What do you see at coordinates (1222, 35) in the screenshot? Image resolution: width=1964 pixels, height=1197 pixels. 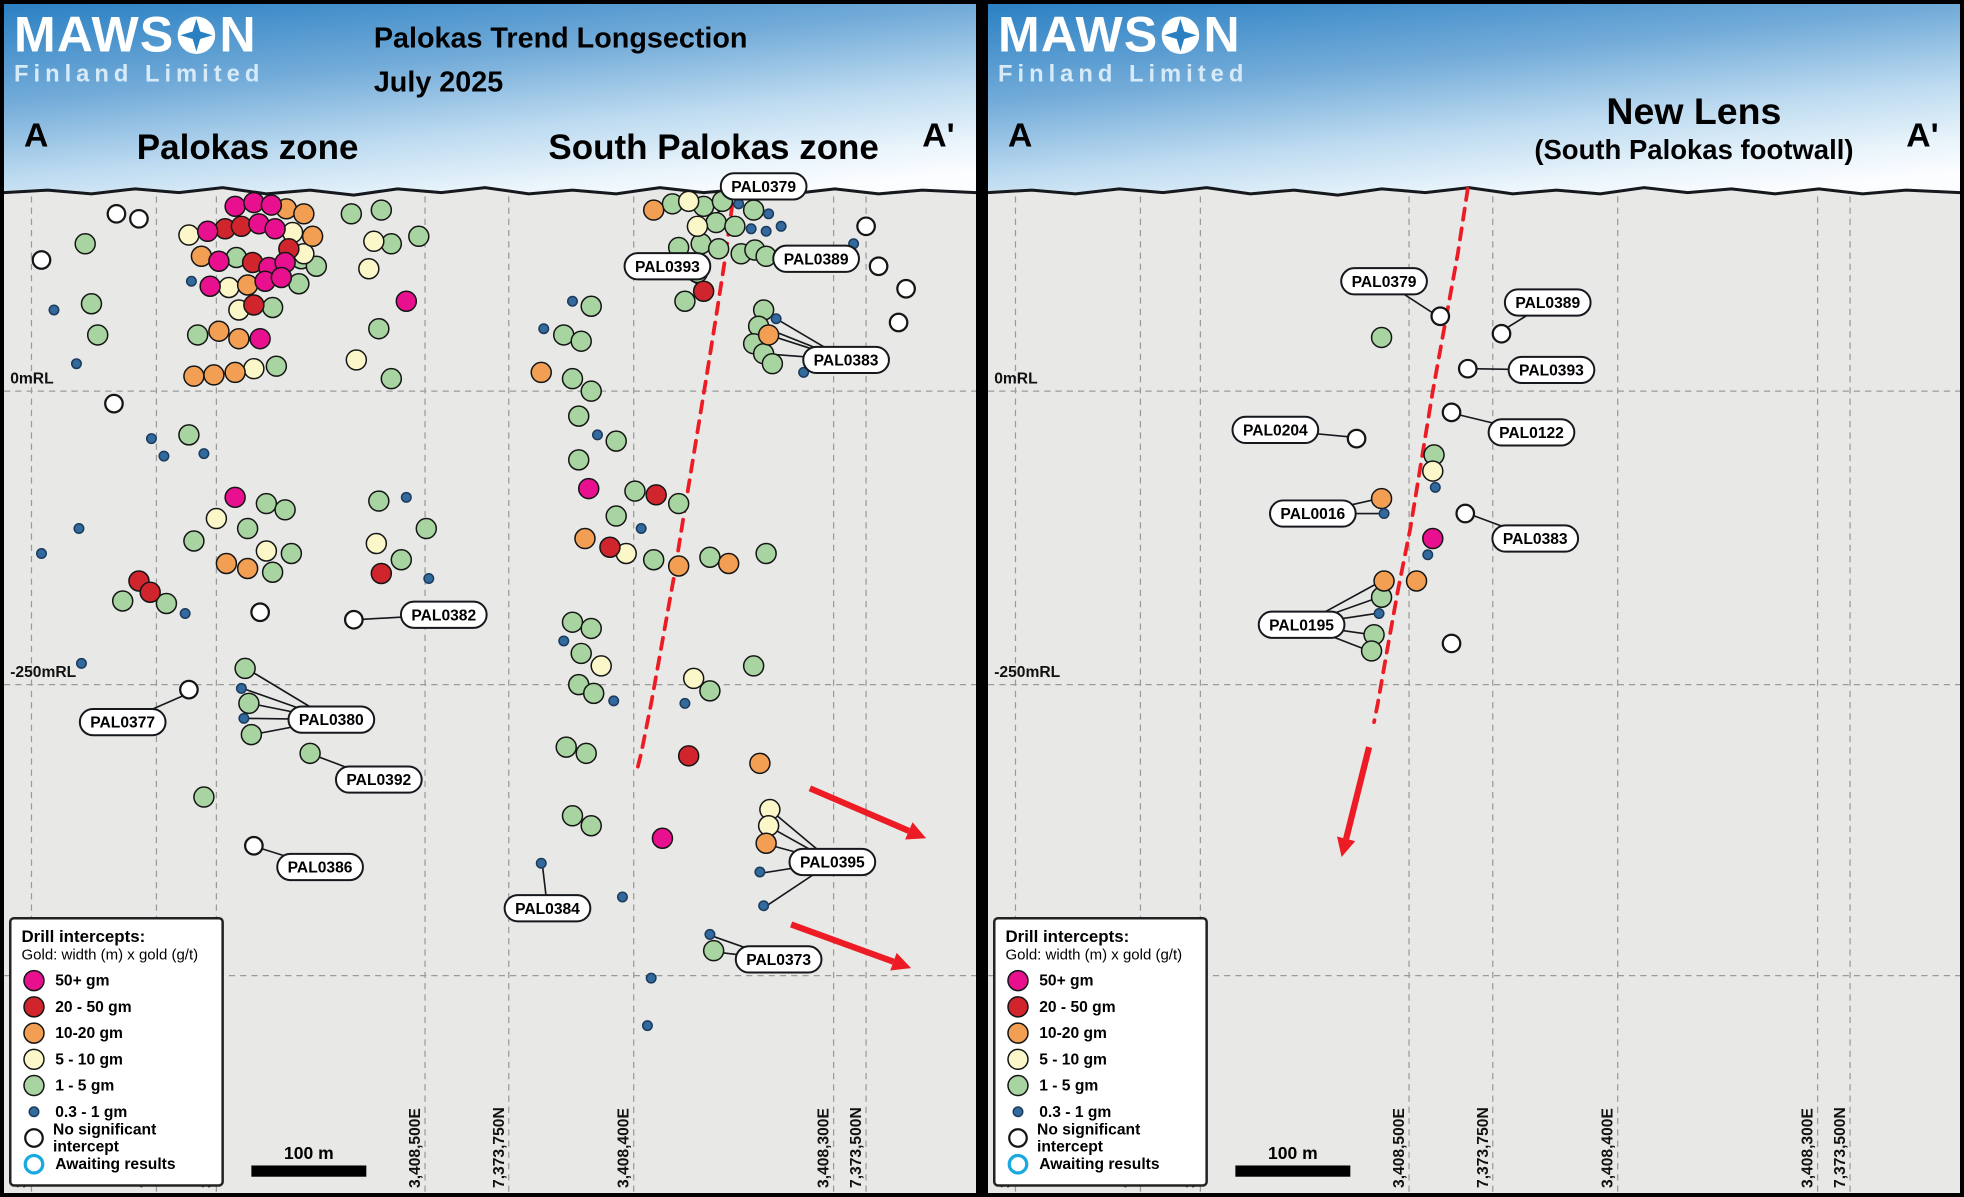 I see `logo-text-2: N` at bounding box center [1222, 35].